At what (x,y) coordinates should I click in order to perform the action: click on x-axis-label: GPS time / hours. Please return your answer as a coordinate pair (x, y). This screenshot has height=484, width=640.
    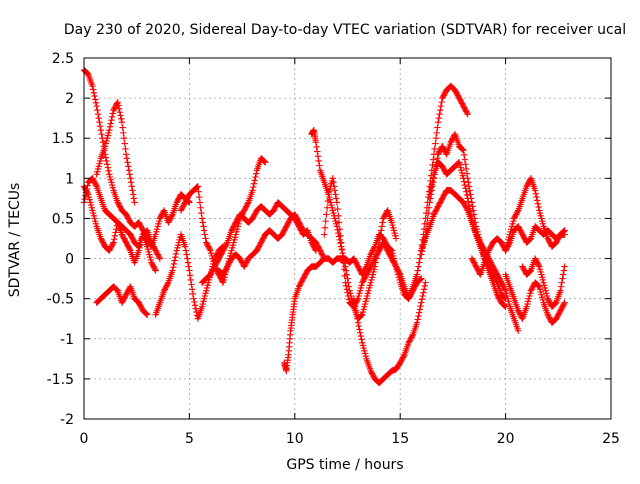
    Looking at the image, I should click on (344, 465).